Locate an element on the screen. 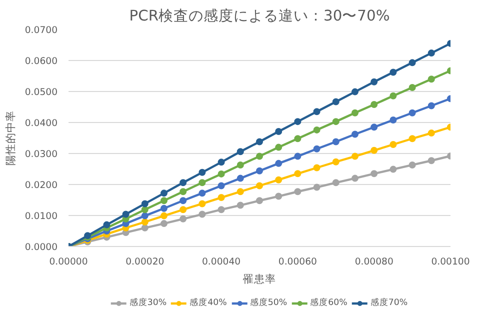 The image size is (480, 320). y-tick-label: 0.0500 is located at coordinates (41, 92).